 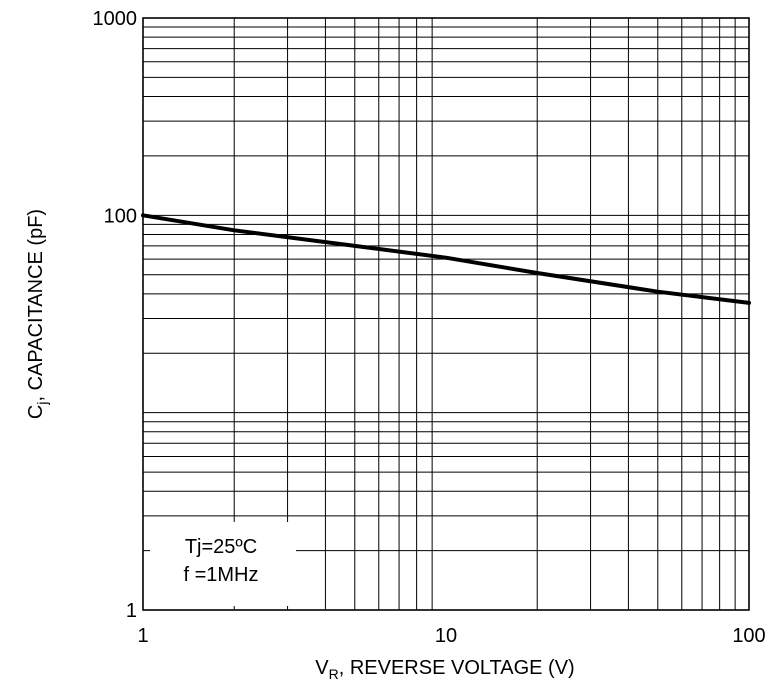 What do you see at coordinates (446, 636) in the screenshot?
I see `x-tick-label: 10` at bounding box center [446, 636].